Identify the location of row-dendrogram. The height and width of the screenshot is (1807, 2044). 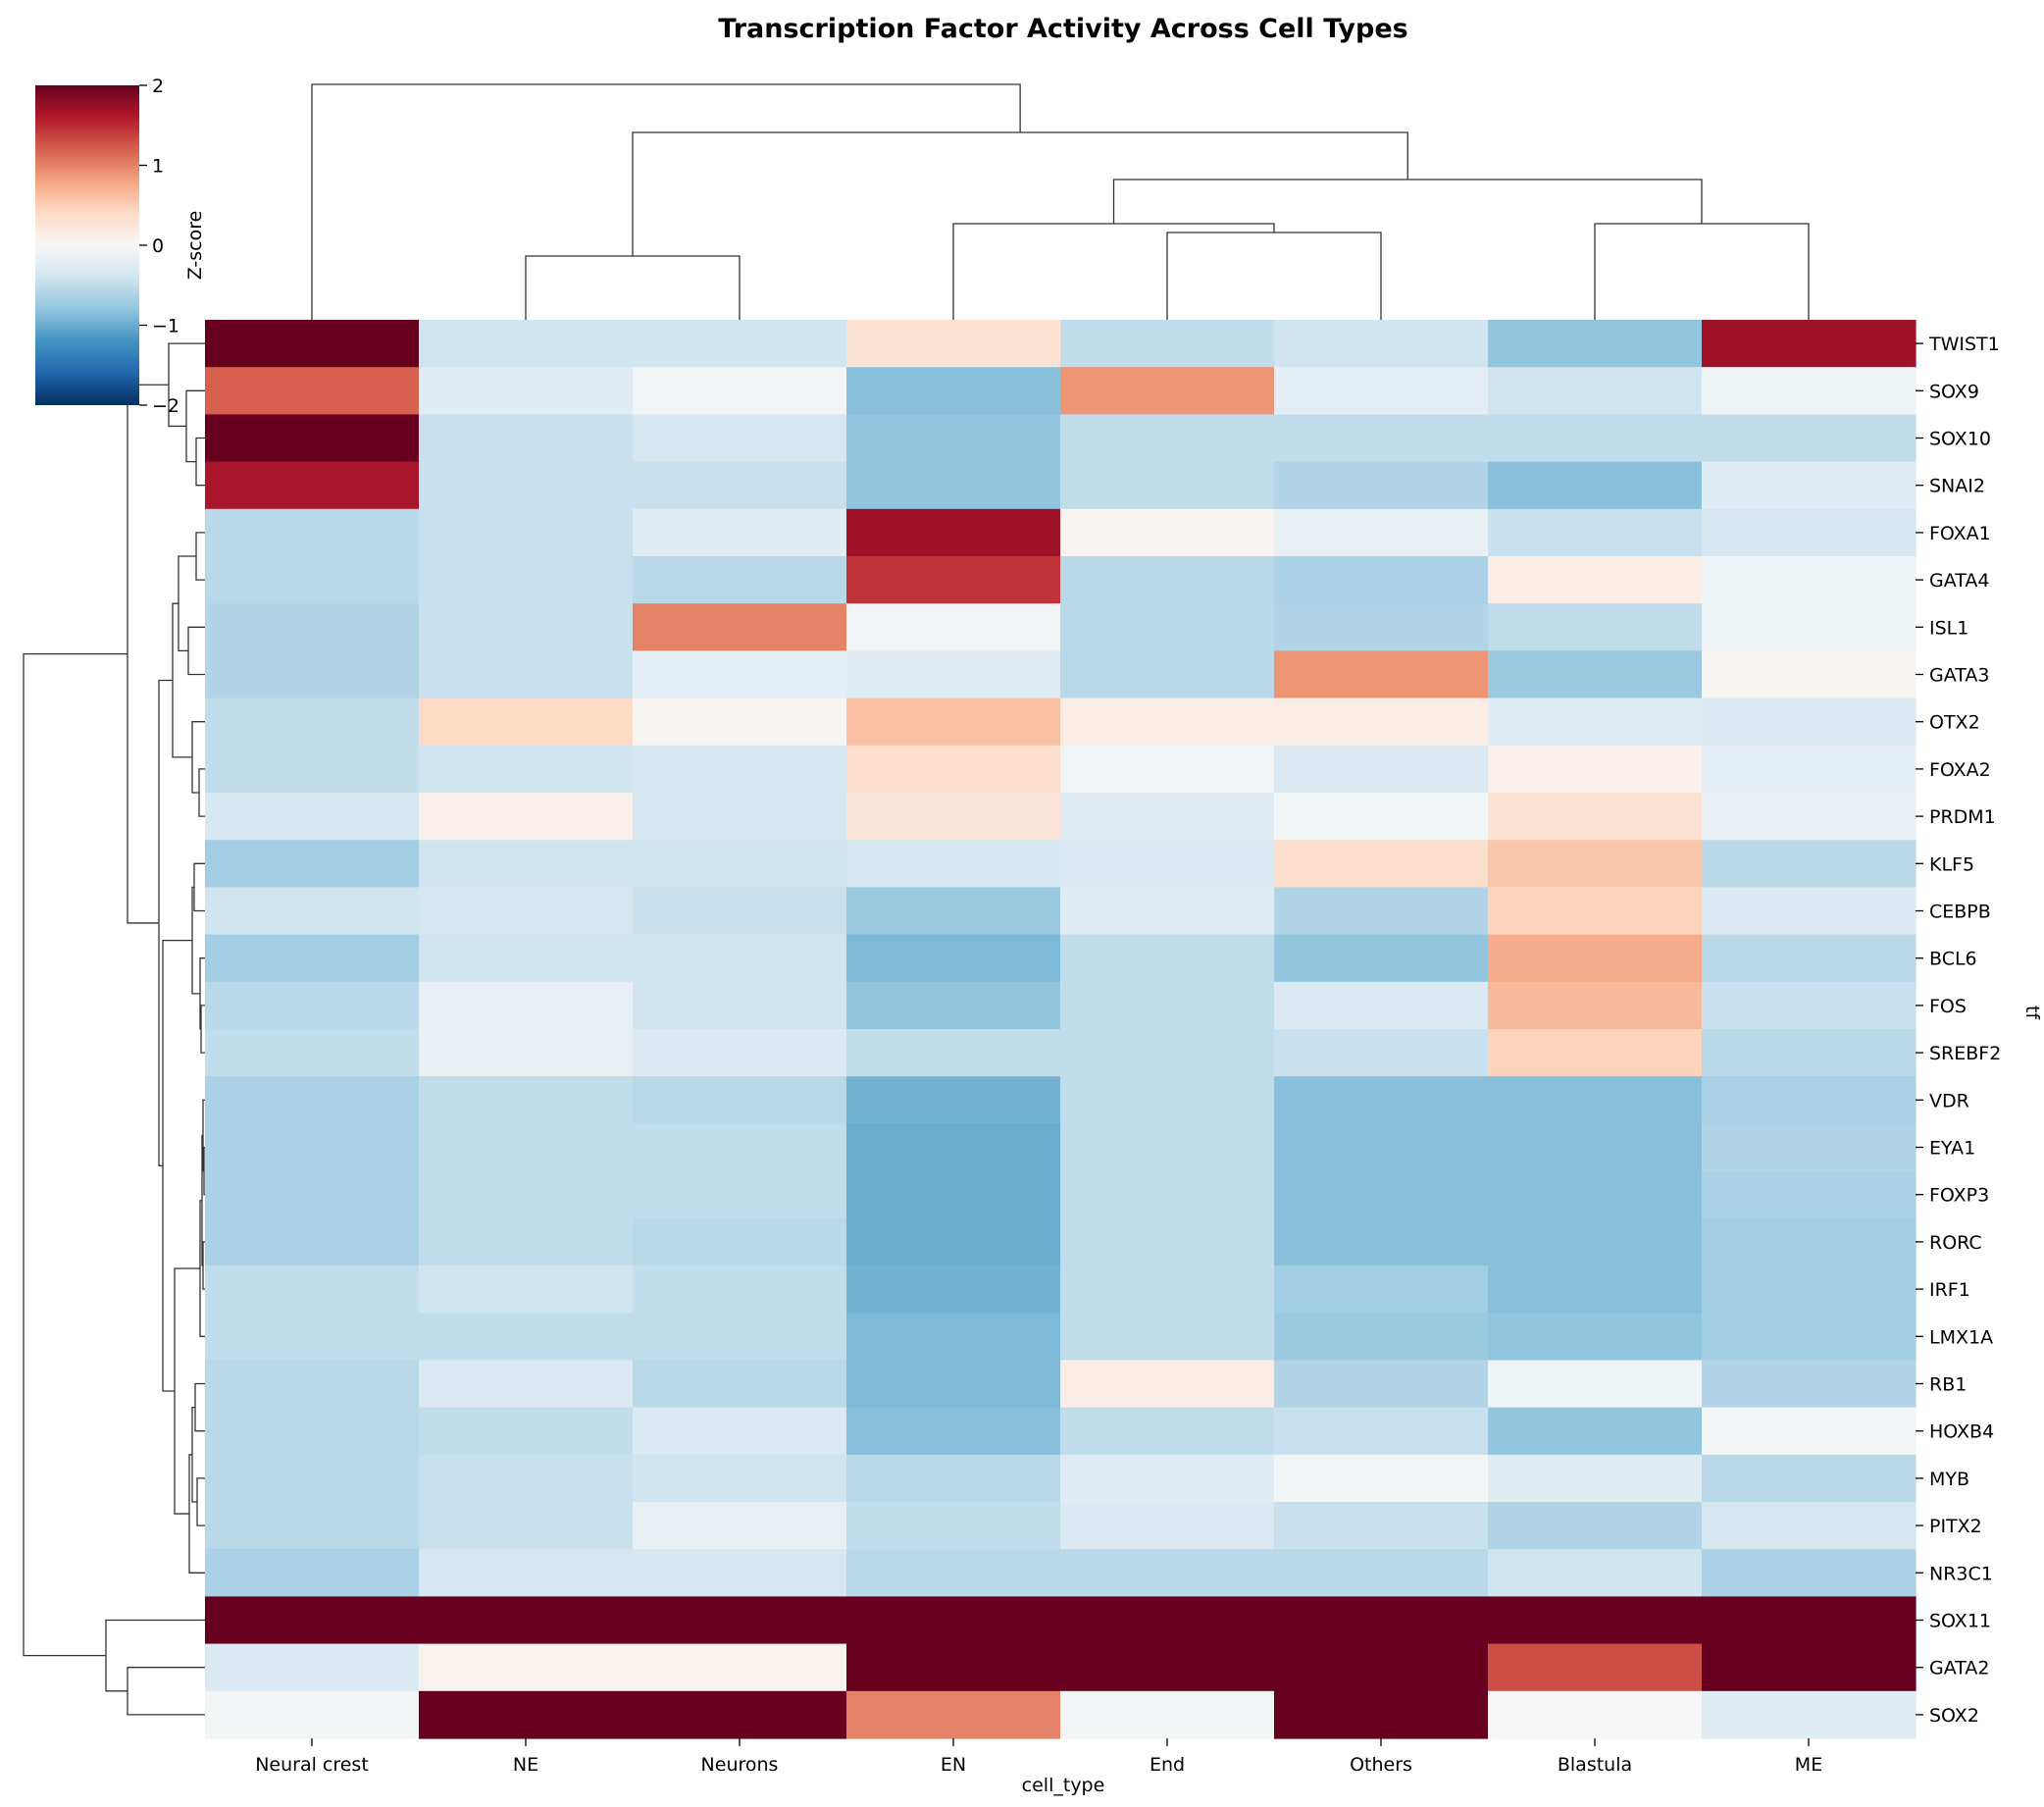
(114, 1029).